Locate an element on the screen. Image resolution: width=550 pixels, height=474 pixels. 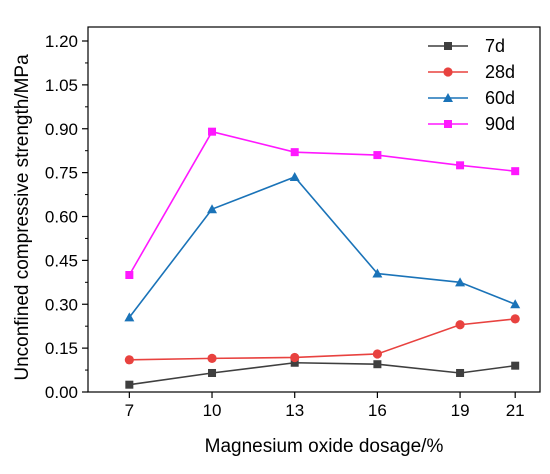
series-28d is located at coordinates (322, 339).